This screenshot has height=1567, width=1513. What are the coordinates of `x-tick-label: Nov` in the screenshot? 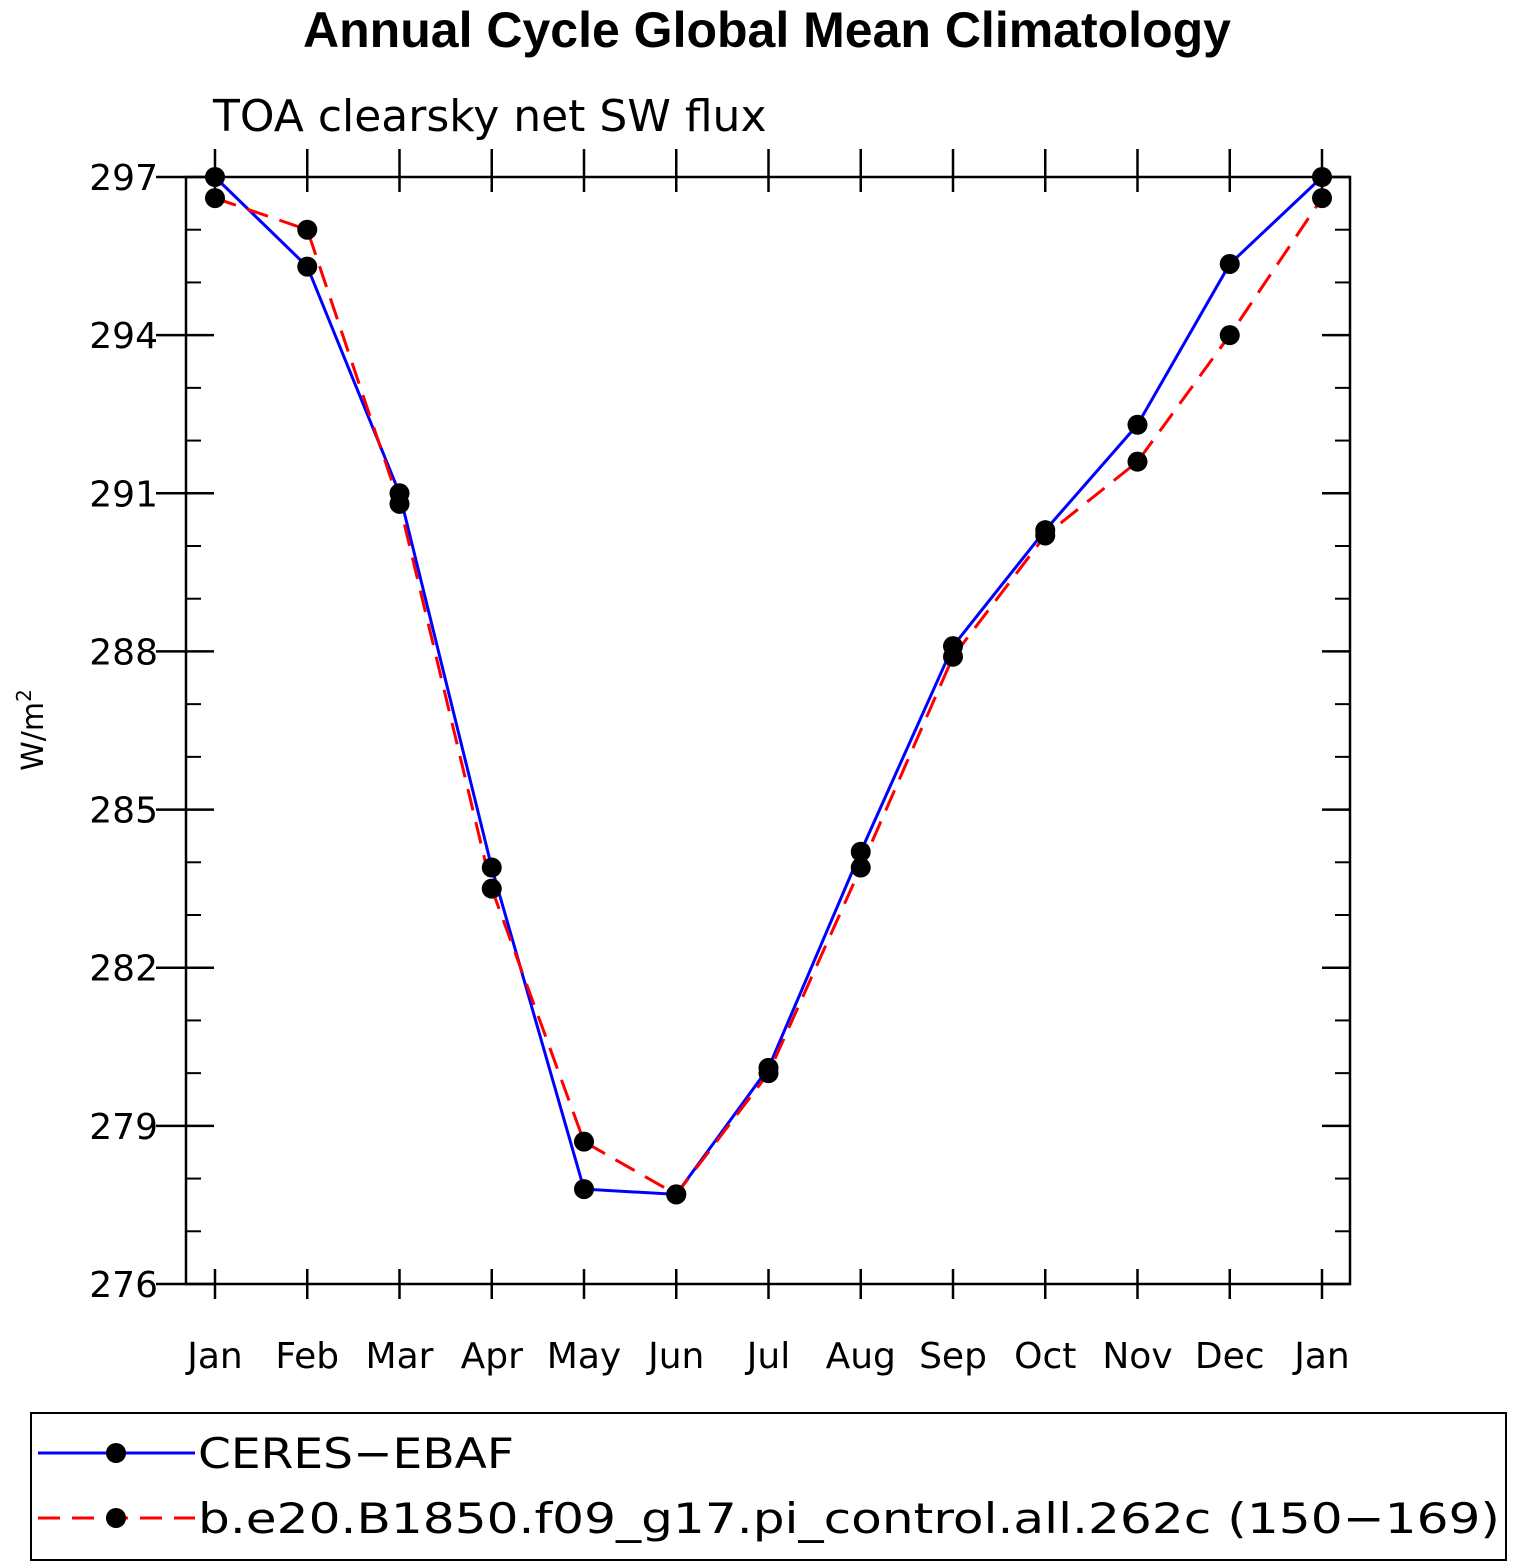 It's located at (1137, 1356).